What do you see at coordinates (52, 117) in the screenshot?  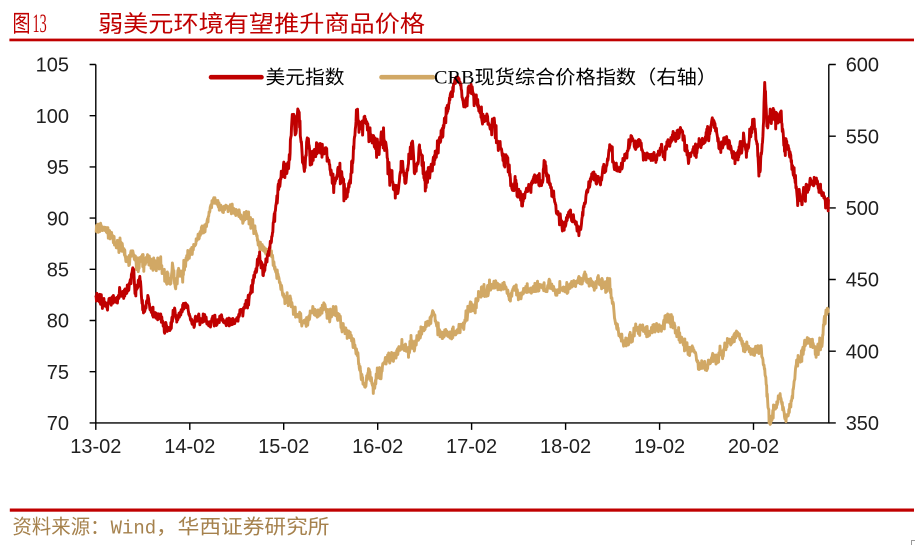 I see `svg-text: 100` at bounding box center [52, 117].